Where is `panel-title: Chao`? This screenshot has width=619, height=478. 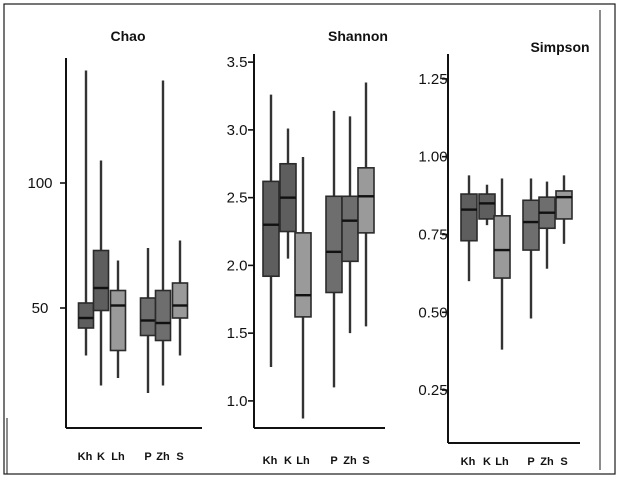
panel-title: Chao is located at coordinates (128, 36).